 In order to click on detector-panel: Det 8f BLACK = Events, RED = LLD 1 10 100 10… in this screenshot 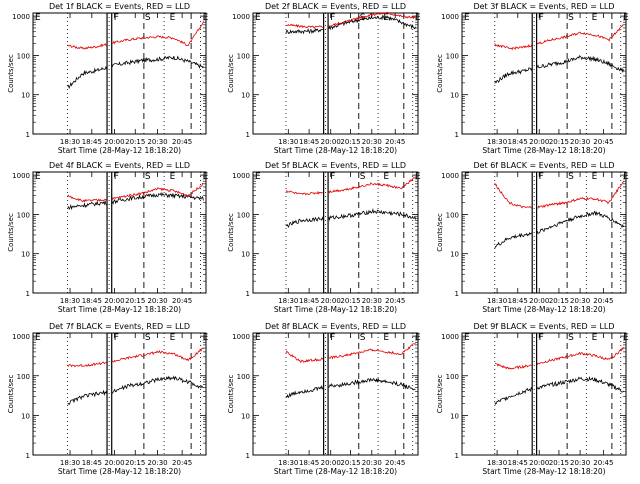, I will do `click(324, 399)`.